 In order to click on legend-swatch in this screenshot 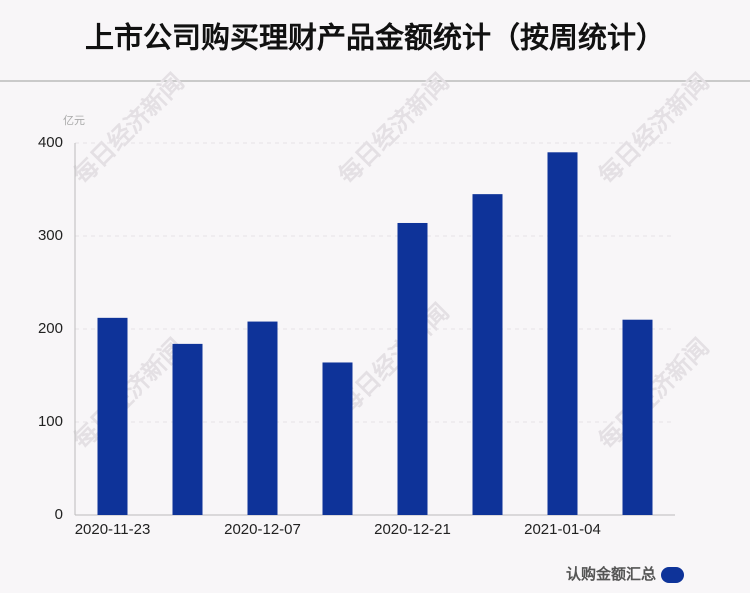, I will do `click(672, 575)`.